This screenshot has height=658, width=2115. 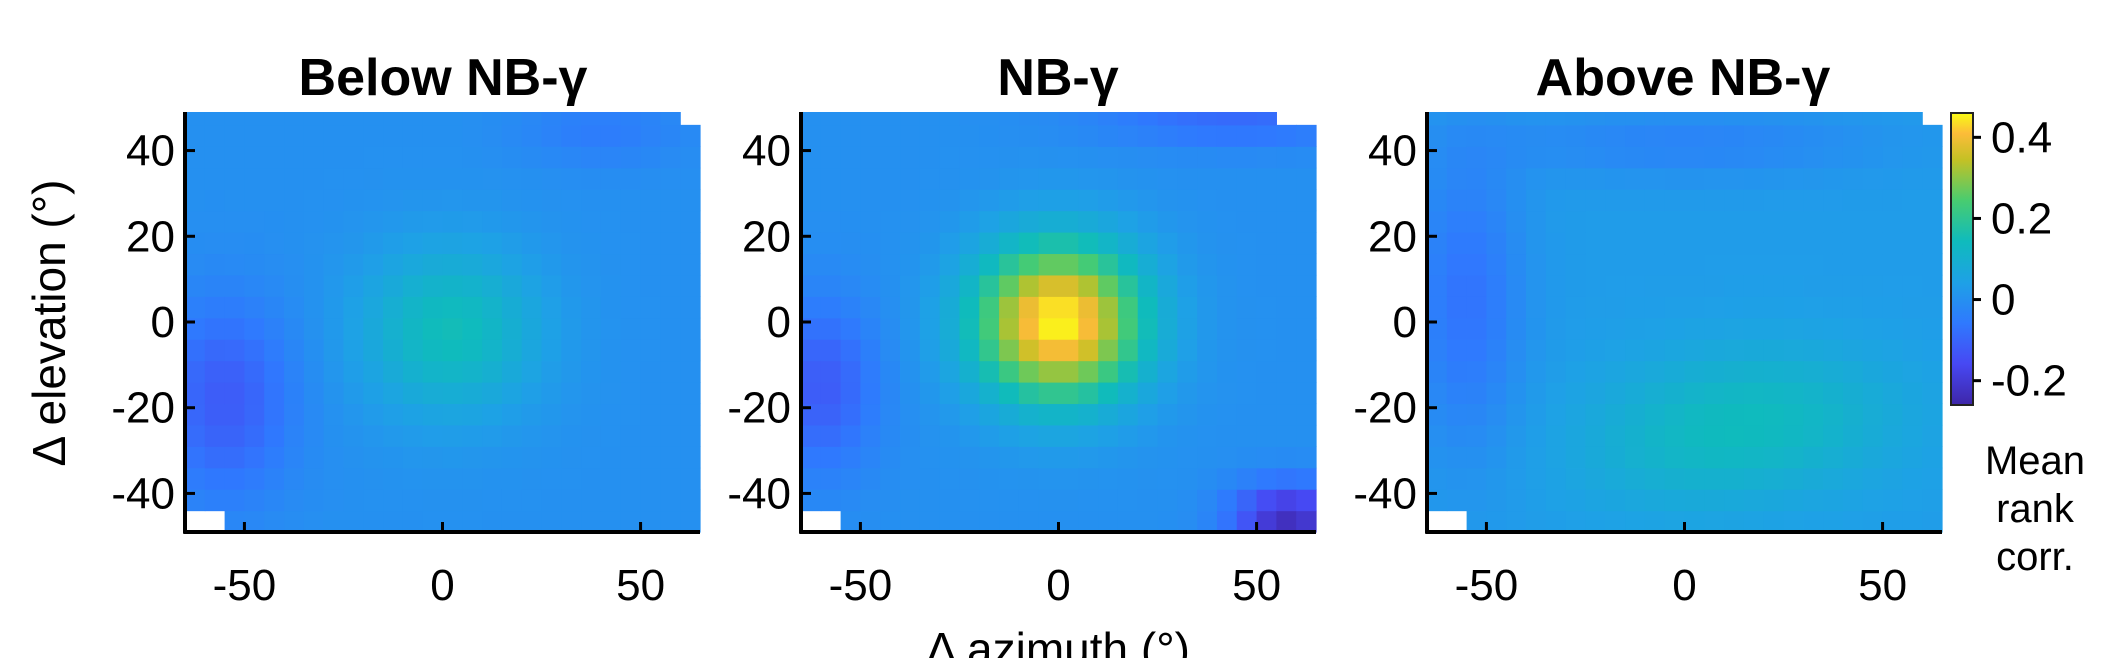 What do you see at coordinates (759, 408) in the screenshot?
I see `y-tick-label: -20` at bounding box center [759, 408].